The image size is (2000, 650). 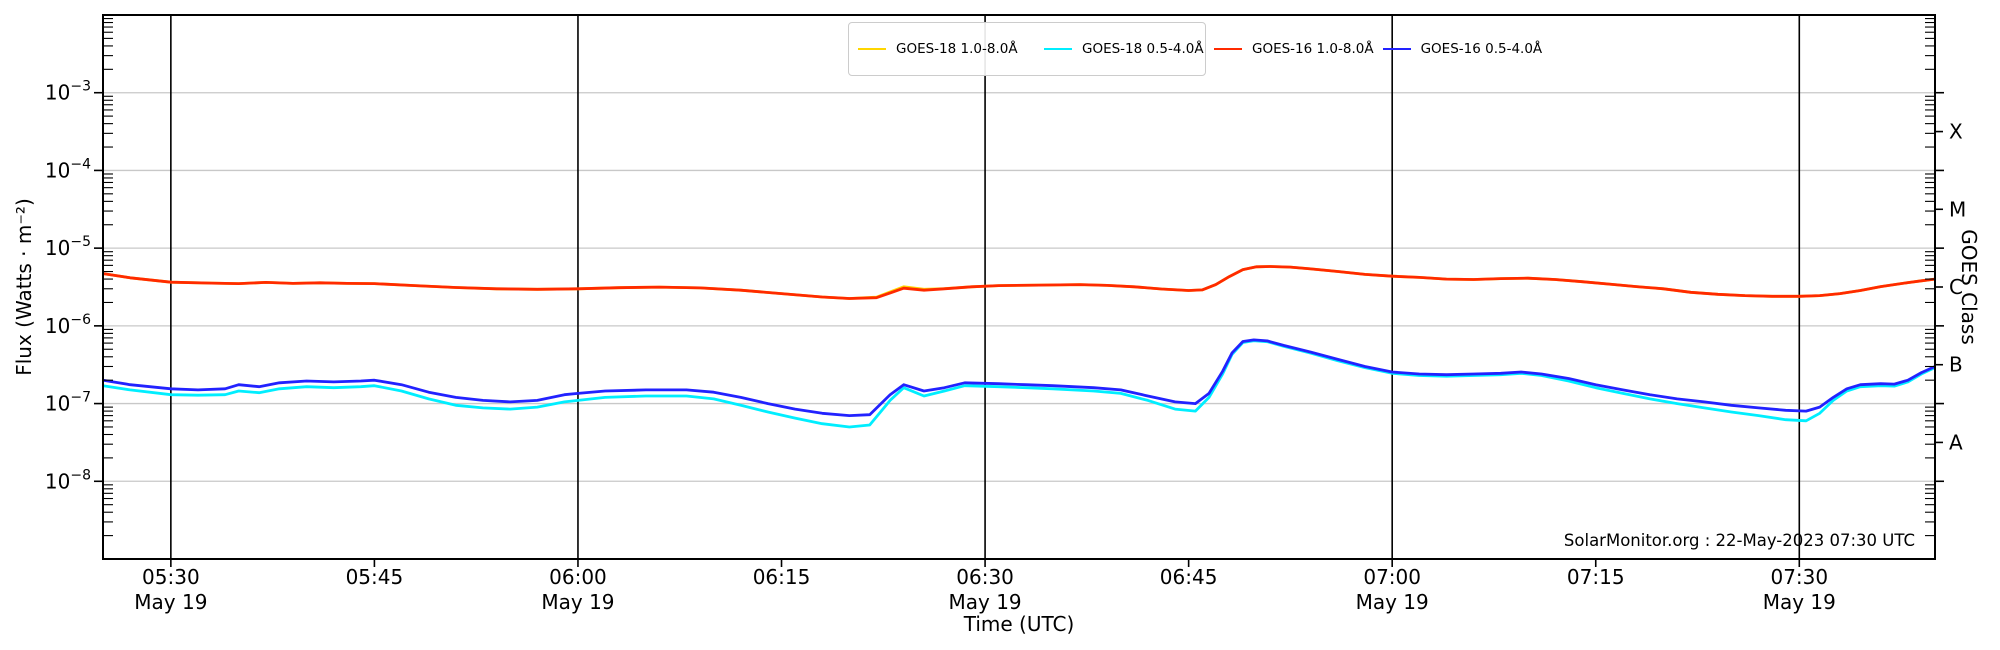 What do you see at coordinates (375, 577) in the screenshot?
I see `x-tick-label: 05:45` at bounding box center [375, 577].